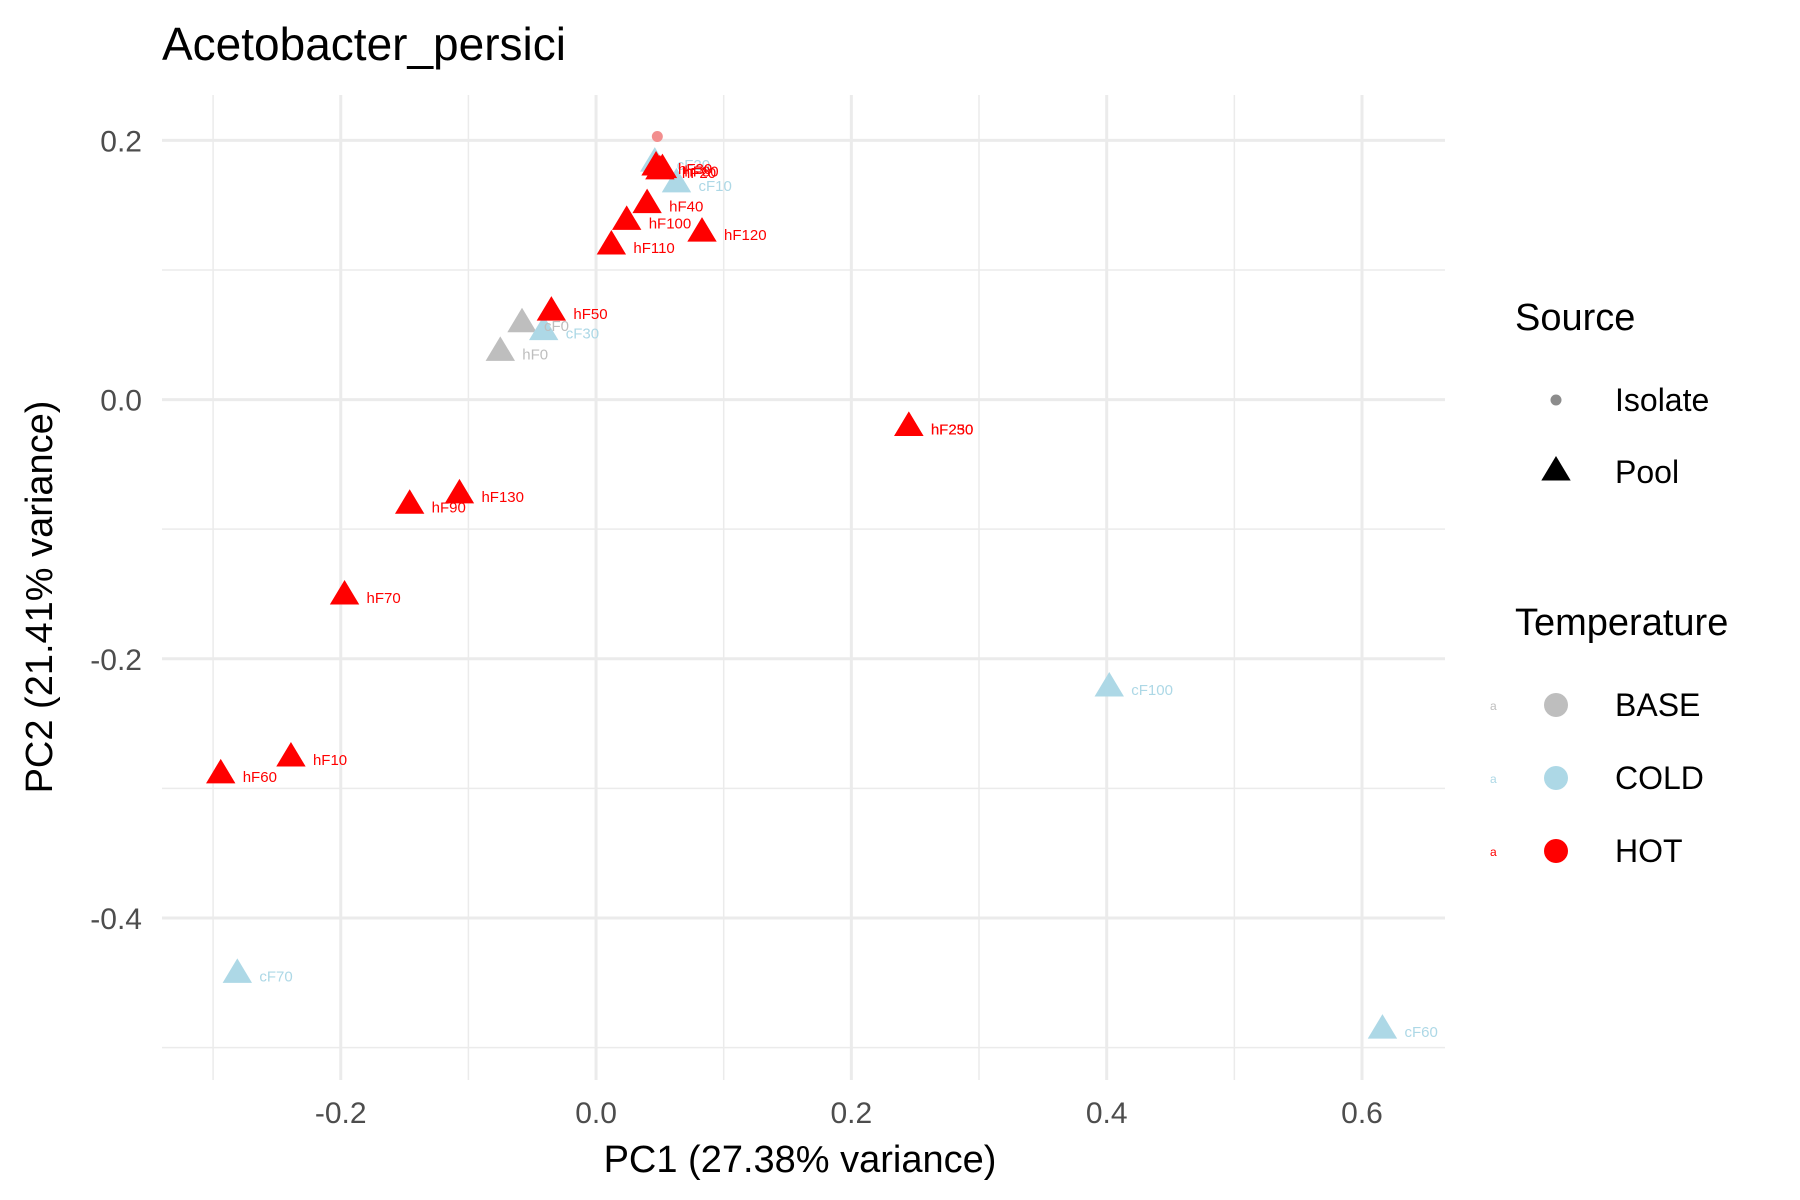 The width and height of the screenshot is (1800, 1200). I want to click on point-label: hF100, so click(670, 223).